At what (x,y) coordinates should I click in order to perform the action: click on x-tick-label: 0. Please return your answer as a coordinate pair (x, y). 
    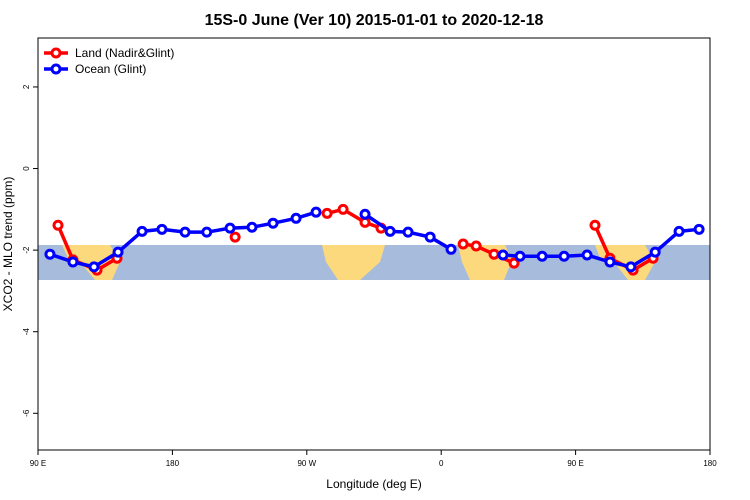
    Looking at the image, I should click on (441, 463).